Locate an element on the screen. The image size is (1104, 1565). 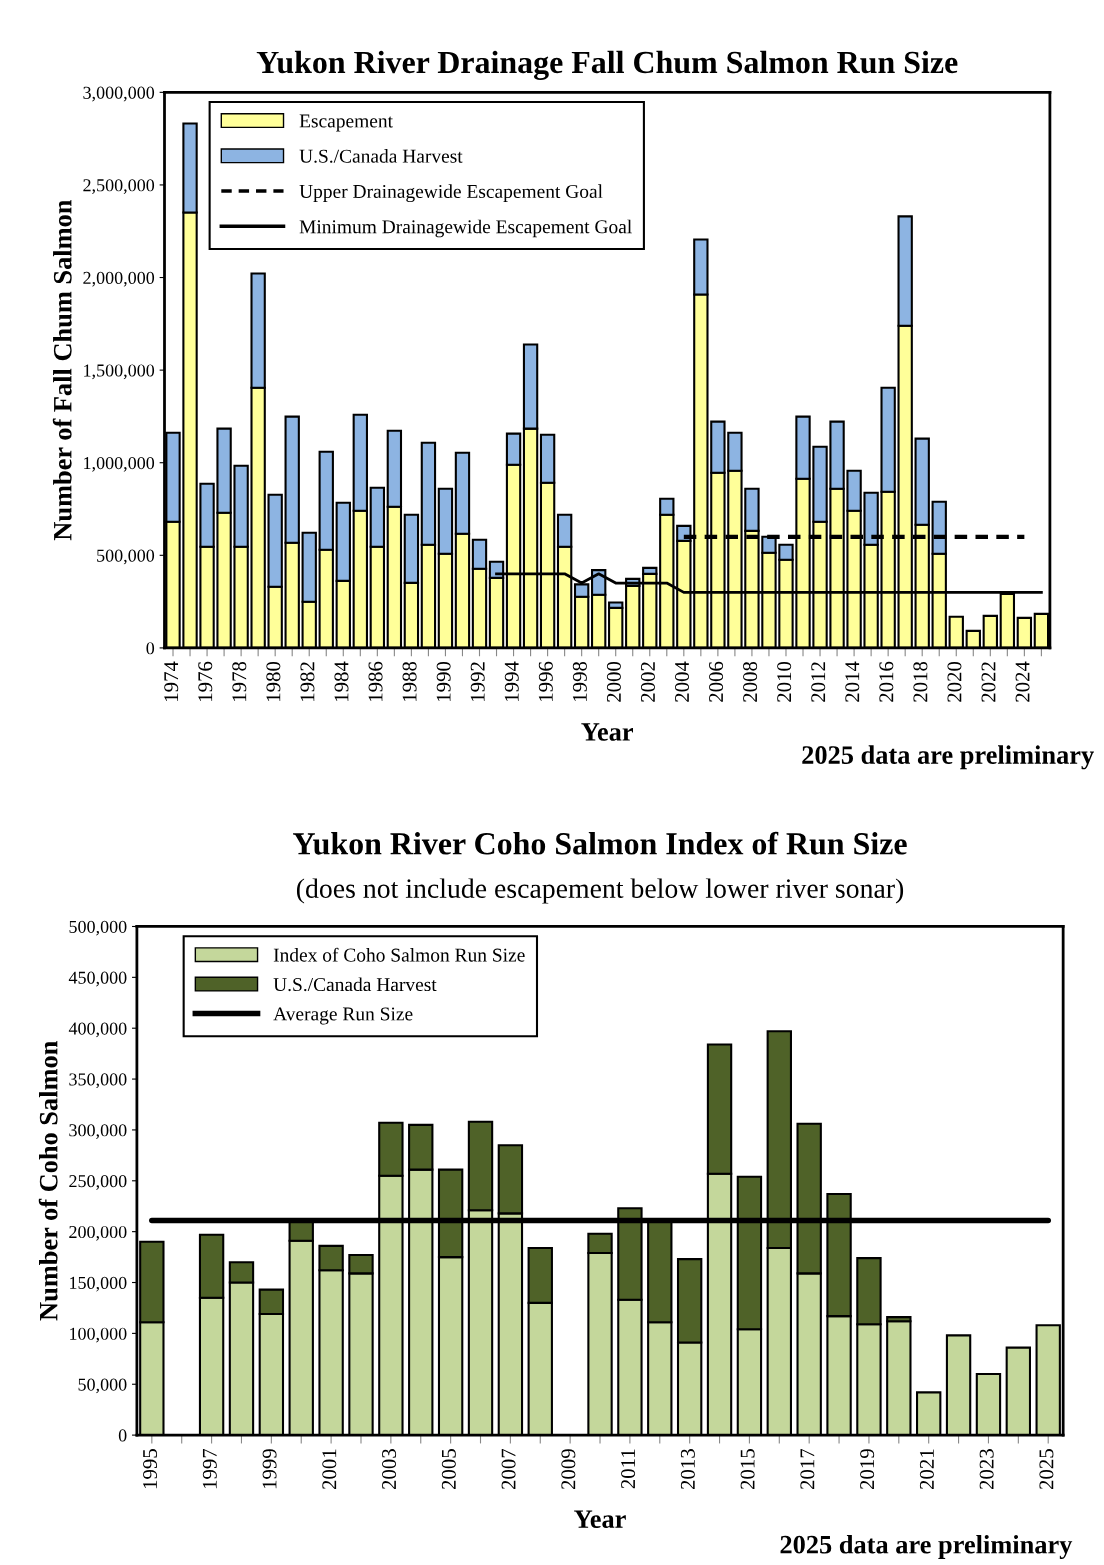
chart-subtitle: (does not include escapement below lower river sonar) is located at coordinates (600, 891).